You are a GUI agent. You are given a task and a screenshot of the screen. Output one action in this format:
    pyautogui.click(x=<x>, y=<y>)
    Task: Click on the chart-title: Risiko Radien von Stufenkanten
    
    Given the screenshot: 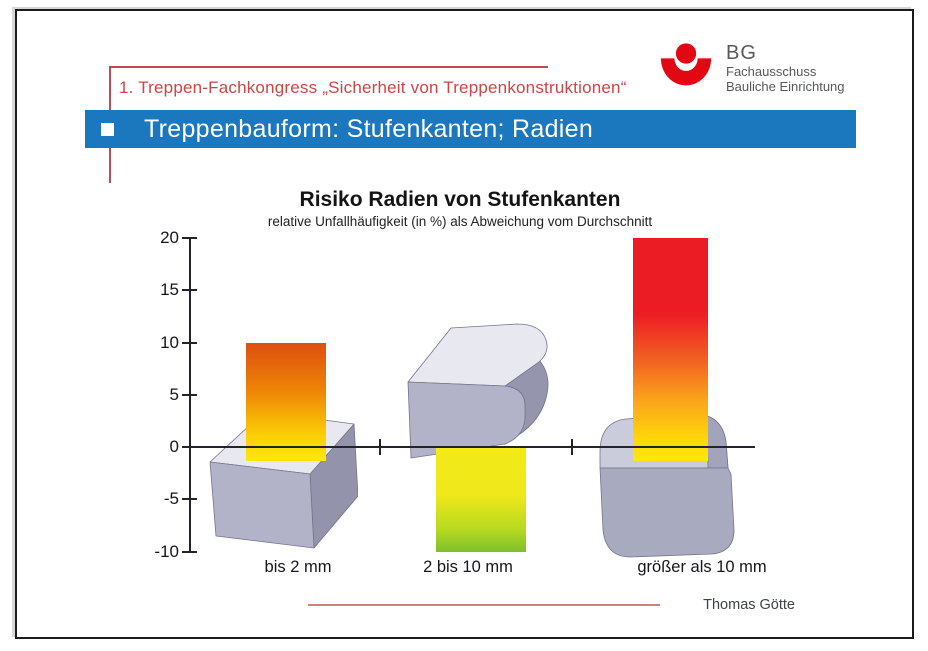 What is the action you would take?
    pyautogui.click(x=460, y=199)
    